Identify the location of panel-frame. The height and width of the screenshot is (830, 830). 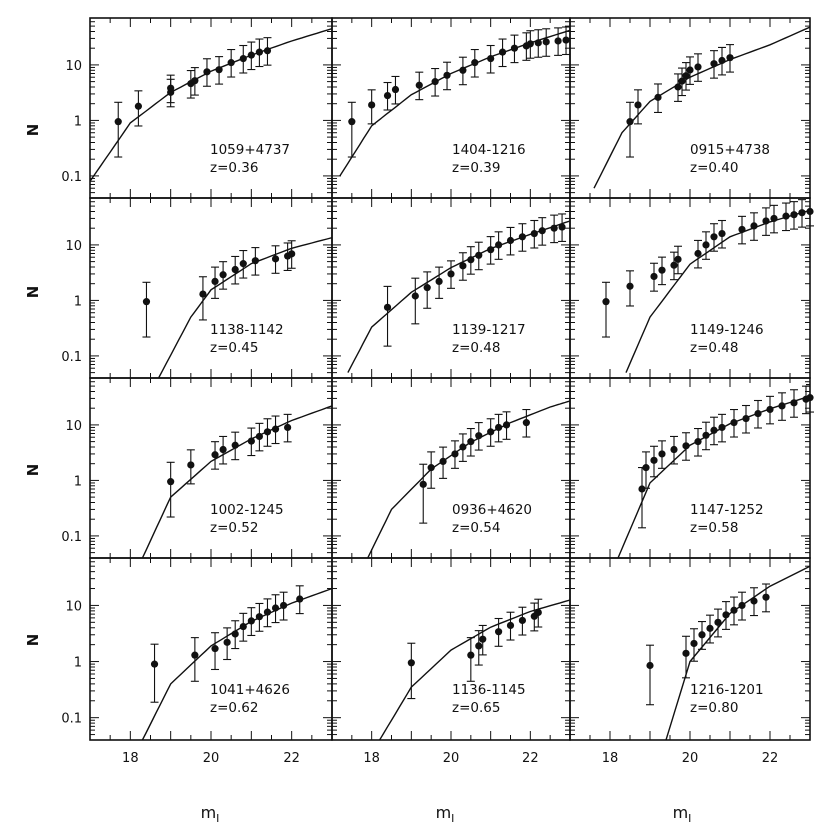
(451, 649).